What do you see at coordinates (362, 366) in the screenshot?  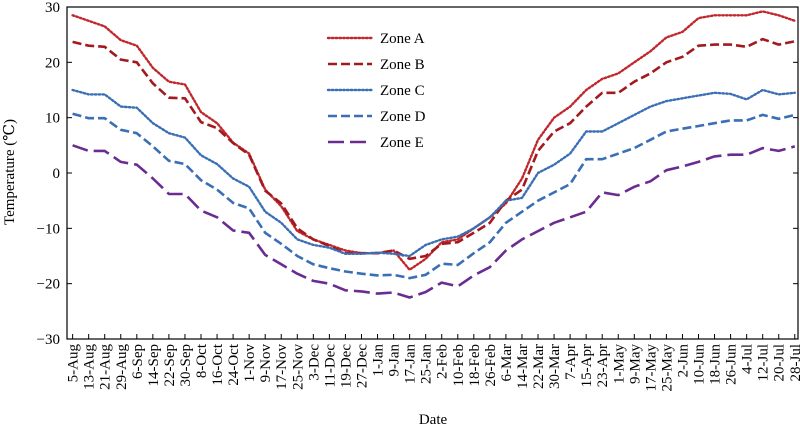 I see `x-tick-label: 27-Dec` at bounding box center [362, 366].